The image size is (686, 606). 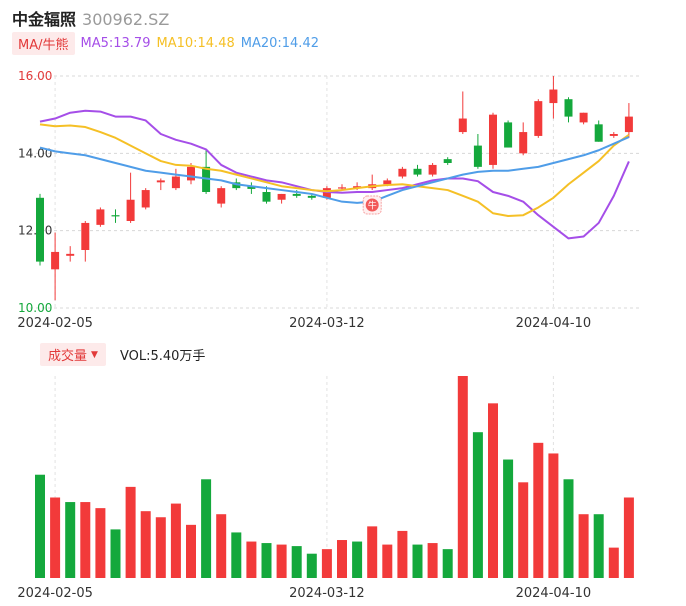 I want to click on ma-toggle-button: MA/牛熊, so click(x=43, y=43).